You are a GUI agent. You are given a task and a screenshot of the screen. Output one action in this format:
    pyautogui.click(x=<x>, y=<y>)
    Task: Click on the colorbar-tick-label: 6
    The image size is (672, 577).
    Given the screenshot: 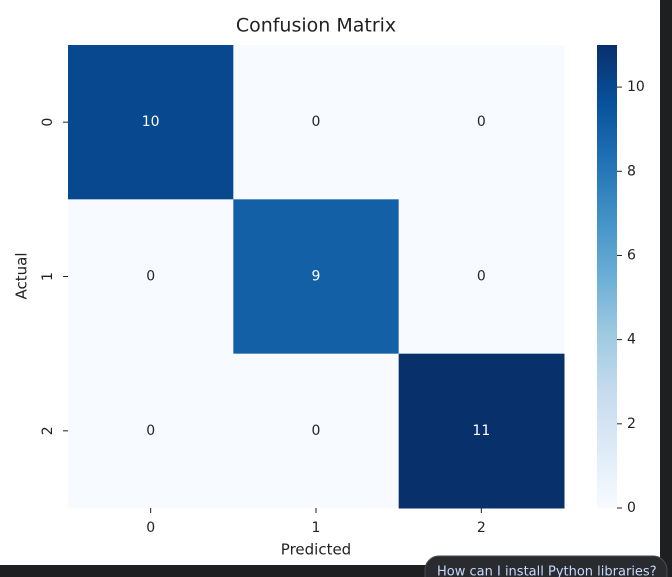 What is the action you would take?
    pyautogui.click(x=631, y=255)
    